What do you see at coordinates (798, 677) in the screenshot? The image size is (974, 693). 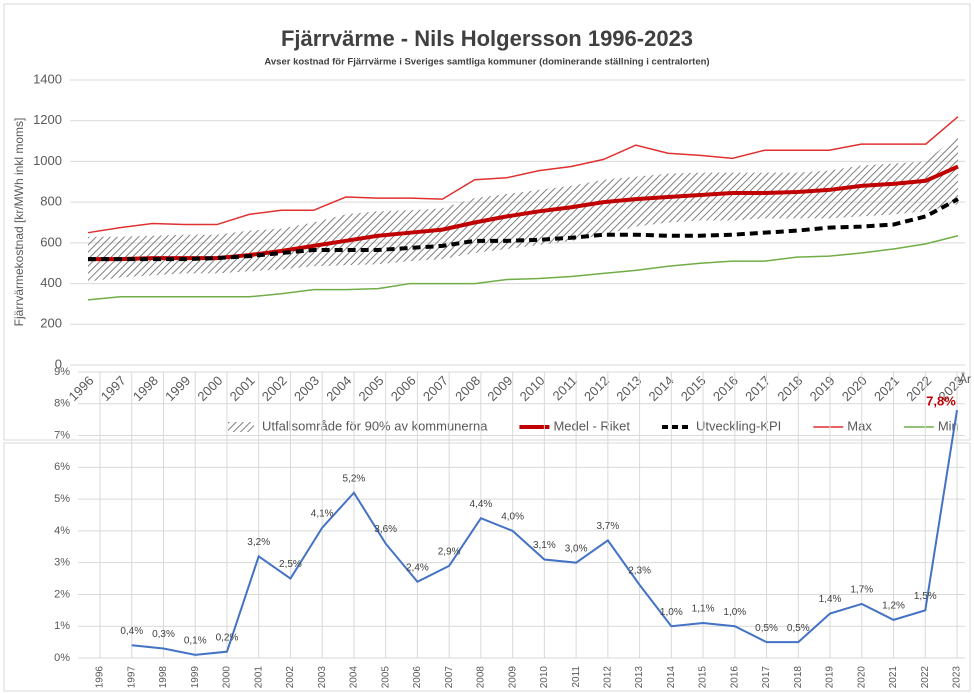 I see `x-tick-label: 2018` at bounding box center [798, 677].